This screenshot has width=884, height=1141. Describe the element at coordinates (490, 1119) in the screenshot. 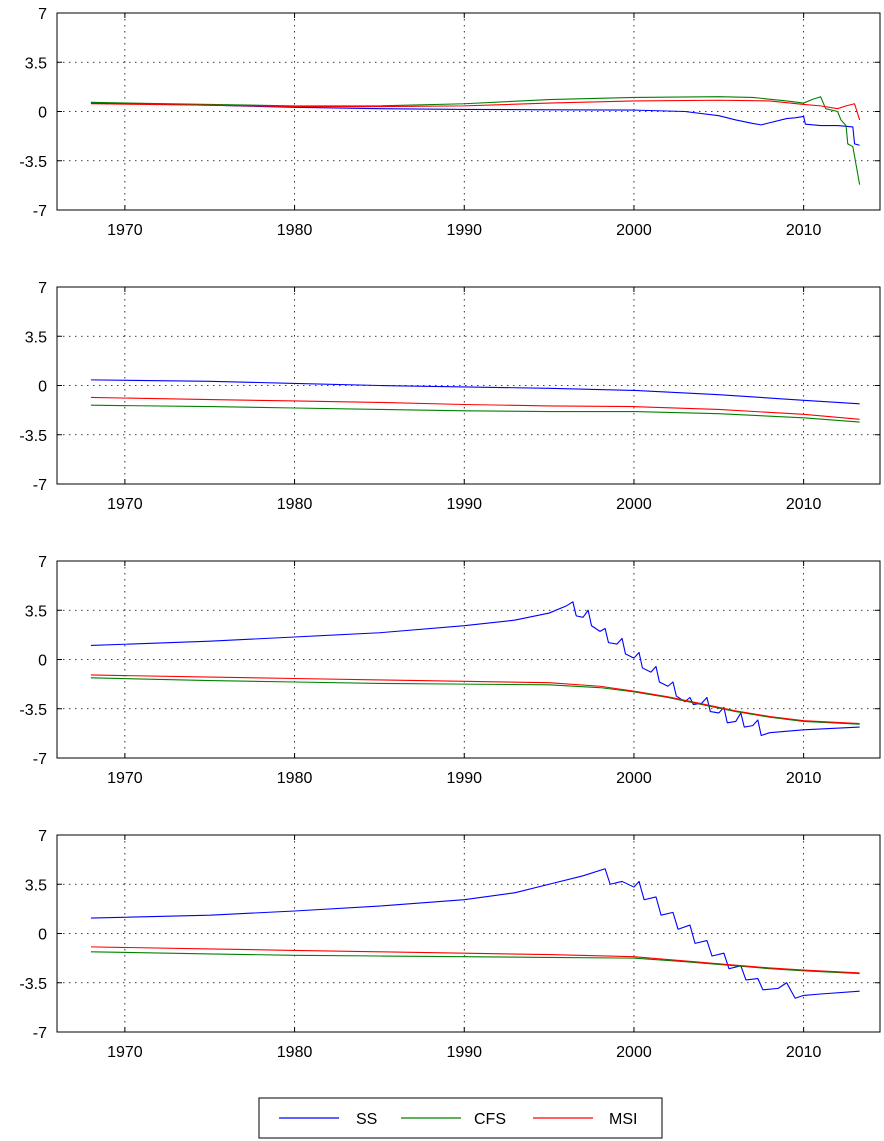

I see `legend-label-cfs: CFS` at that location.